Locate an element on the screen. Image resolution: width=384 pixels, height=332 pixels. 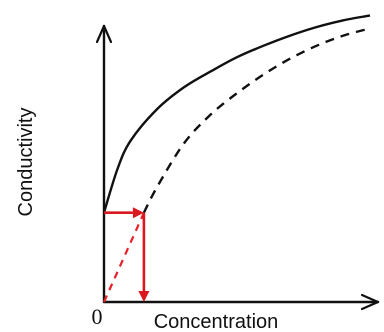
red-vertical-arrowhead is located at coordinates (144, 296).